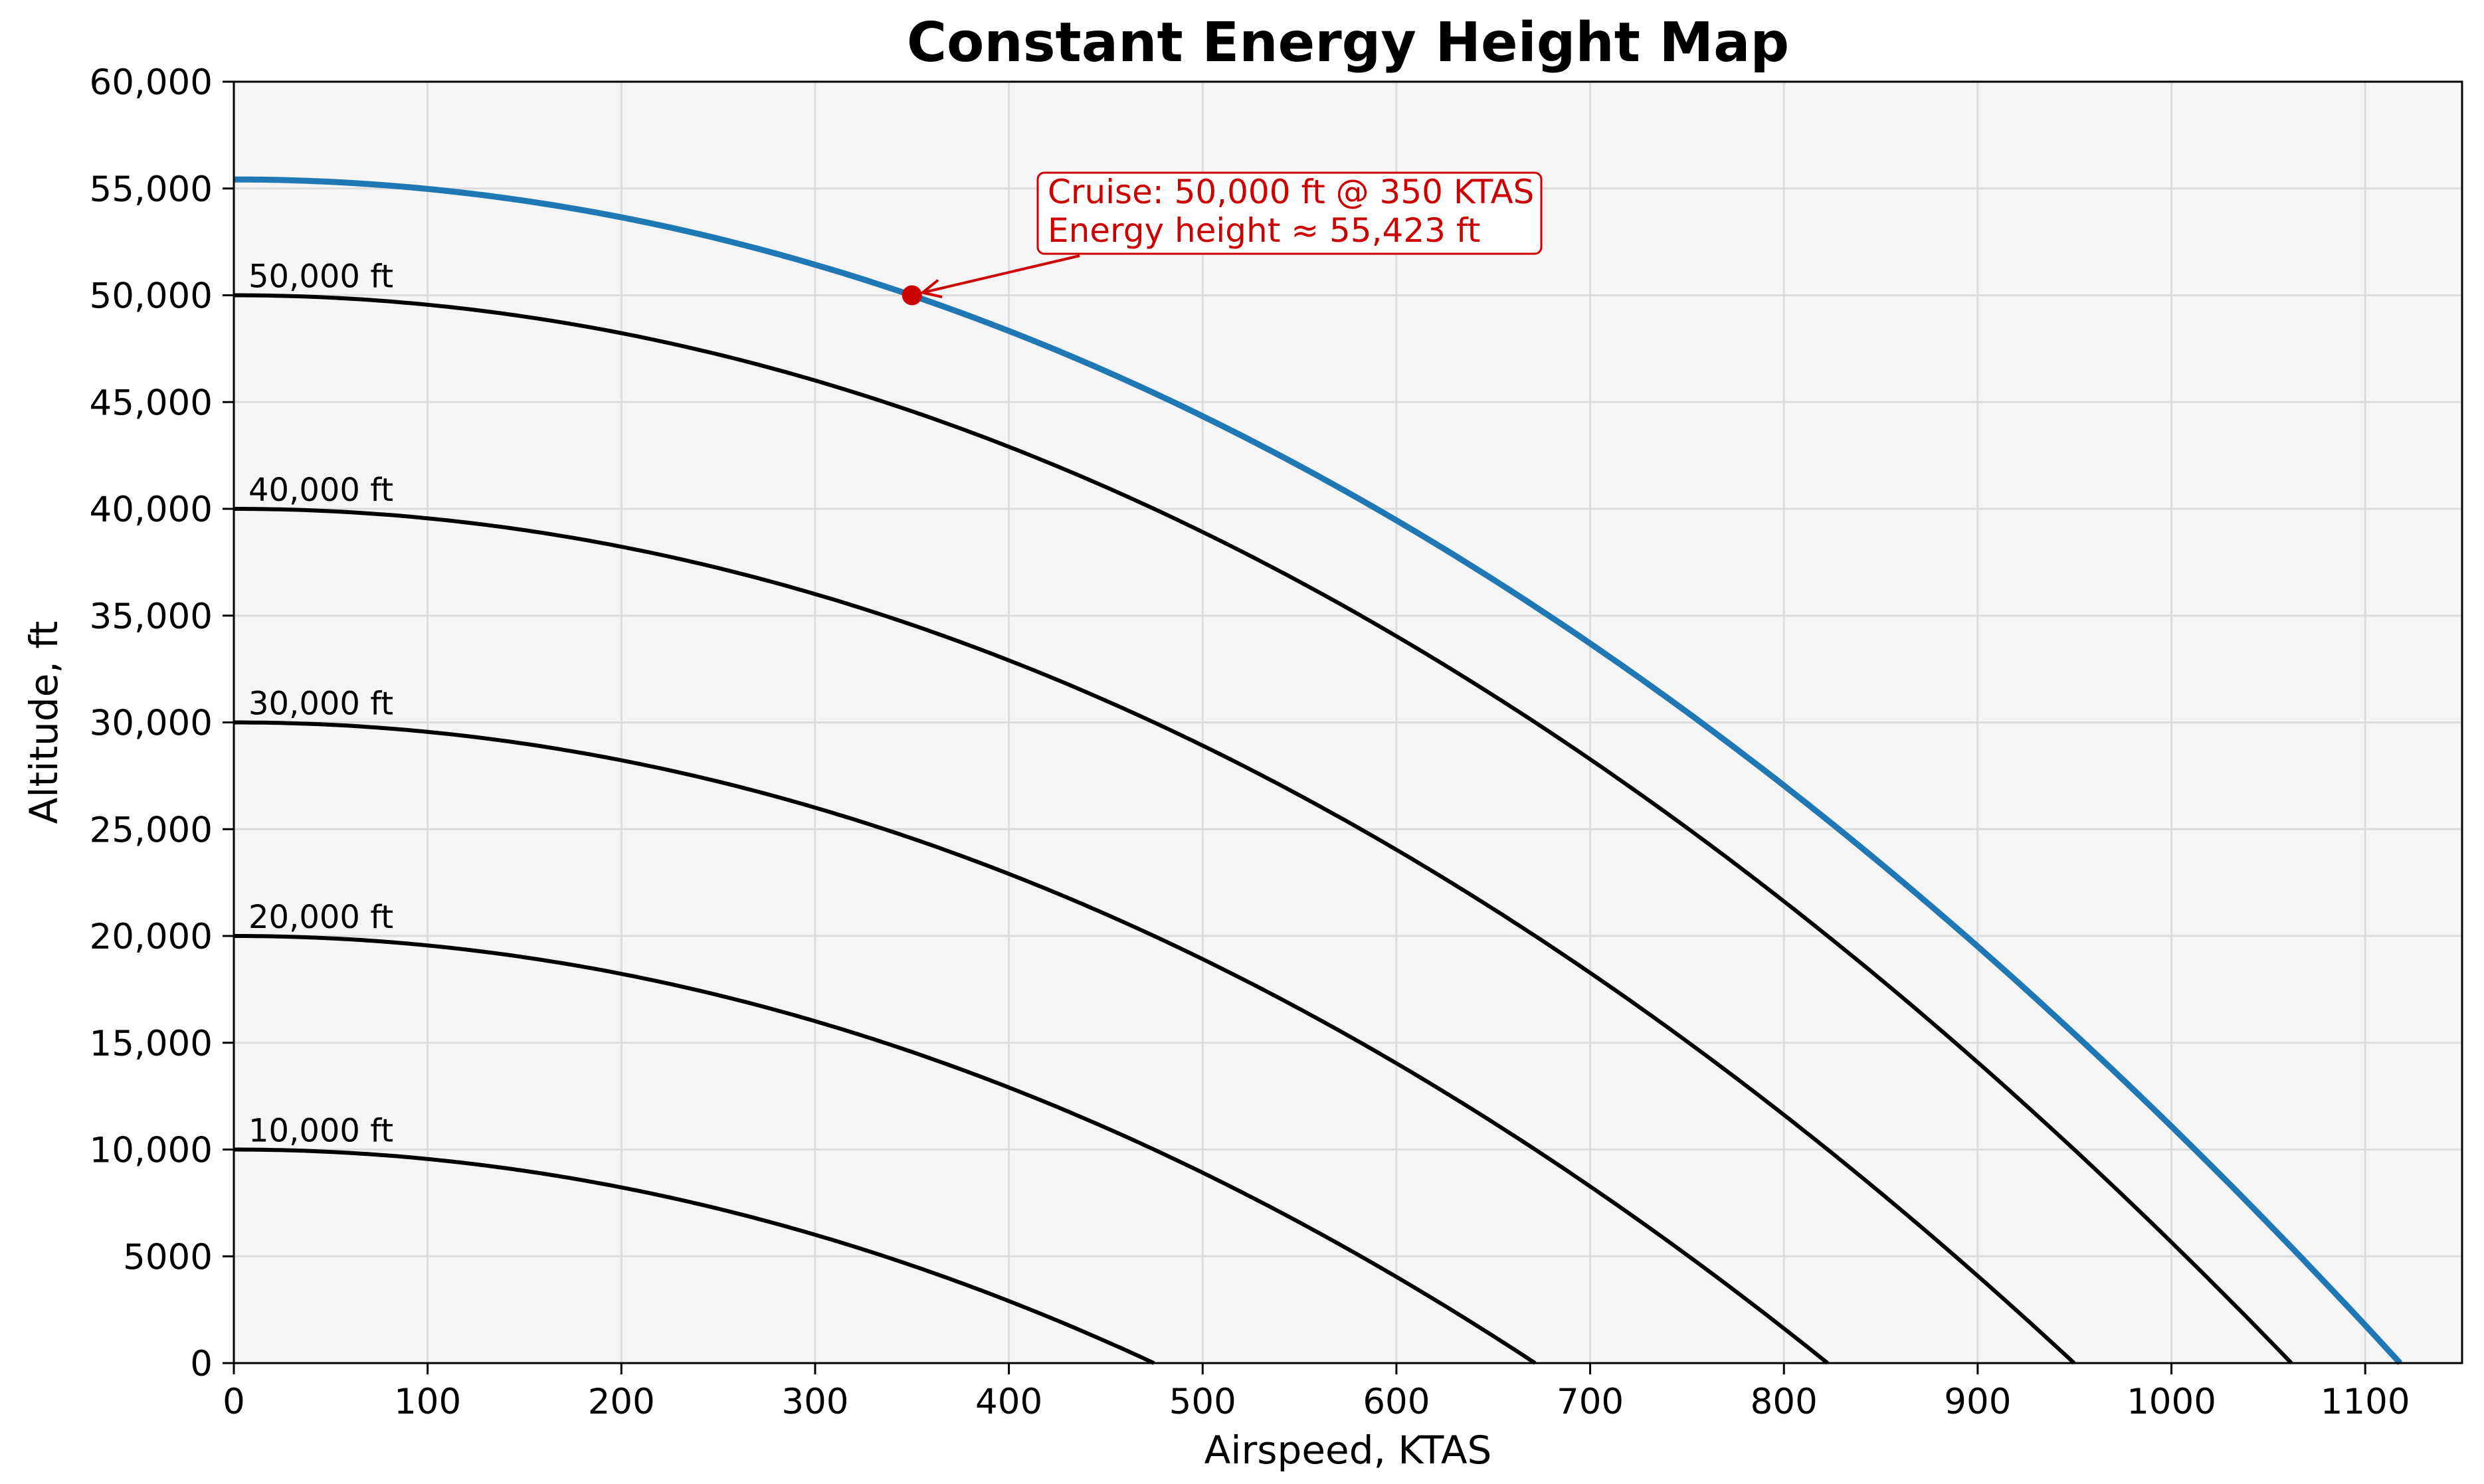  Describe the element at coordinates (1785, 1402) in the screenshot. I see `x-tick-label: 800` at that location.